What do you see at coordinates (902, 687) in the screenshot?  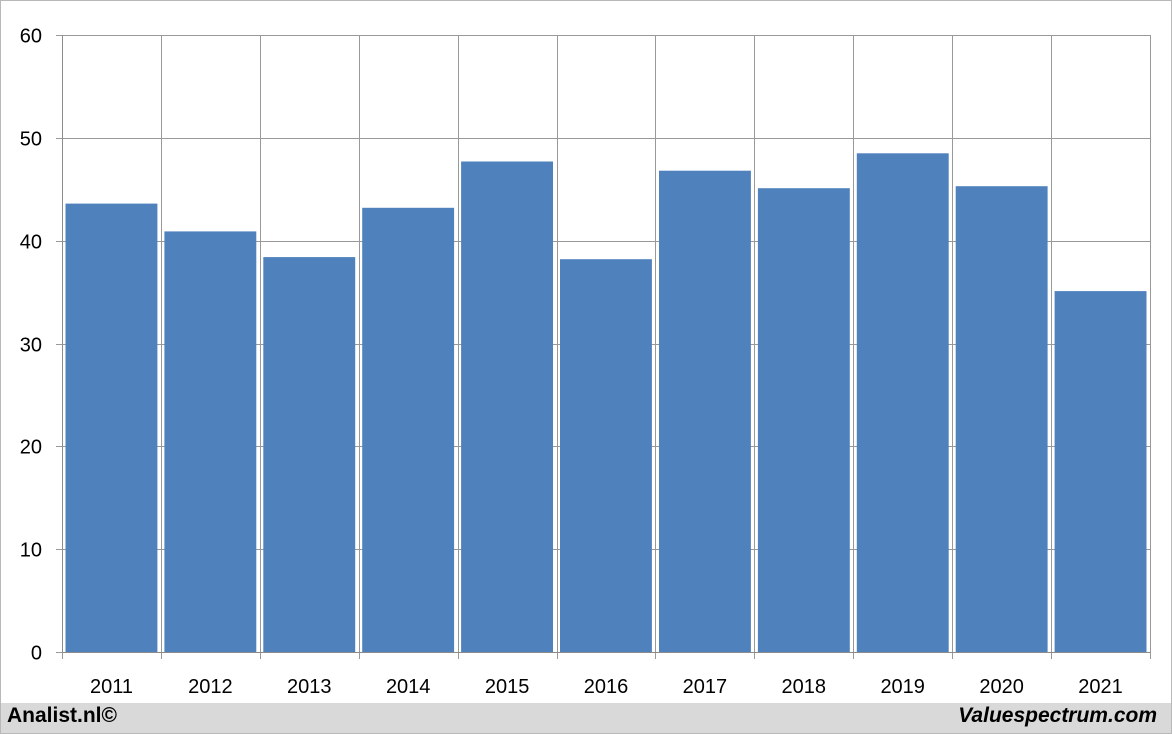 I see `x-tick-label: 2019` at bounding box center [902, 687].